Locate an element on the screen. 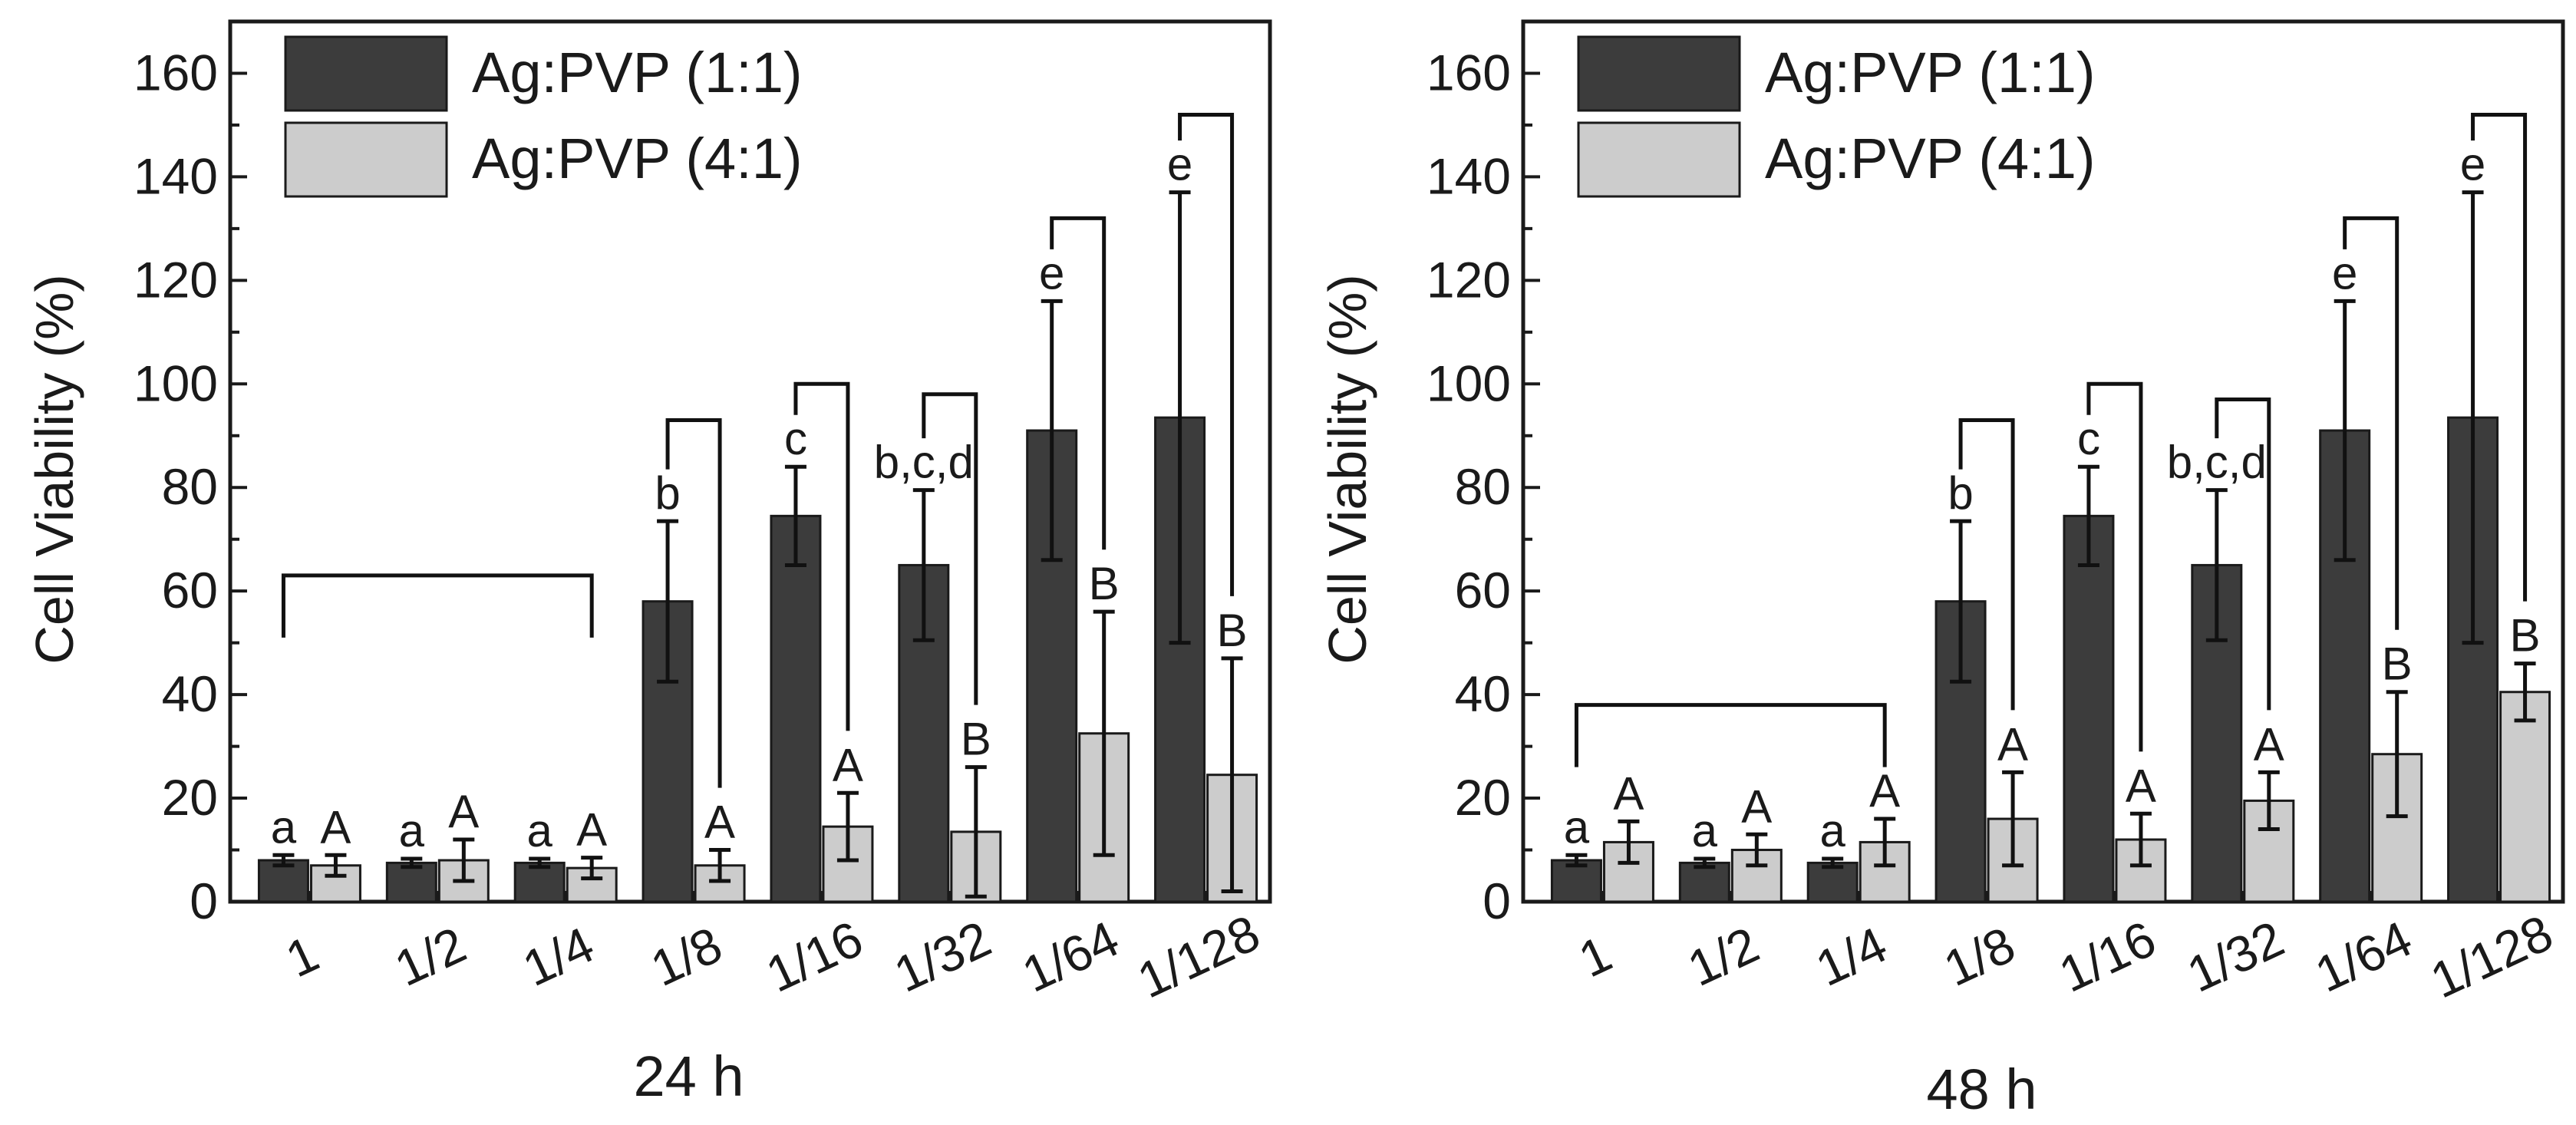  x-tick-label: 1/16 is located at coordinates (814, 955).